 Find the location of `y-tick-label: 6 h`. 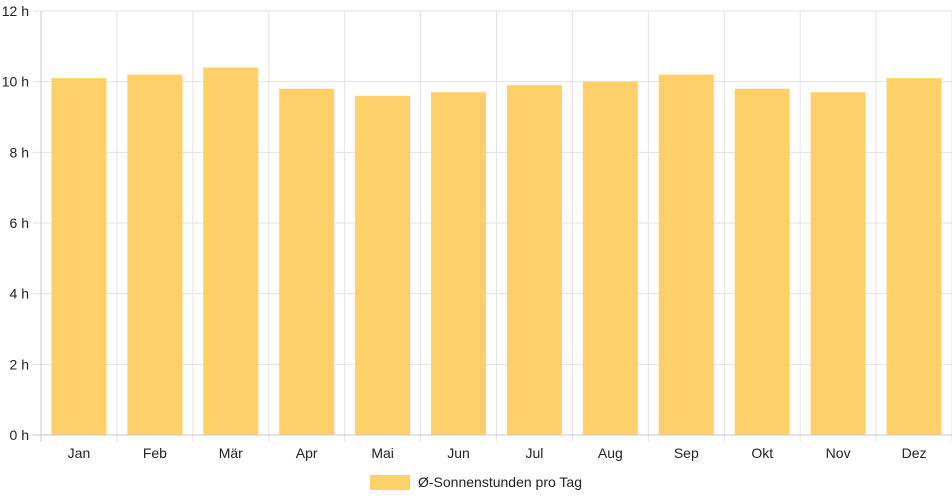

y-tick-label: 6 h is located at coordinates (19, 223).